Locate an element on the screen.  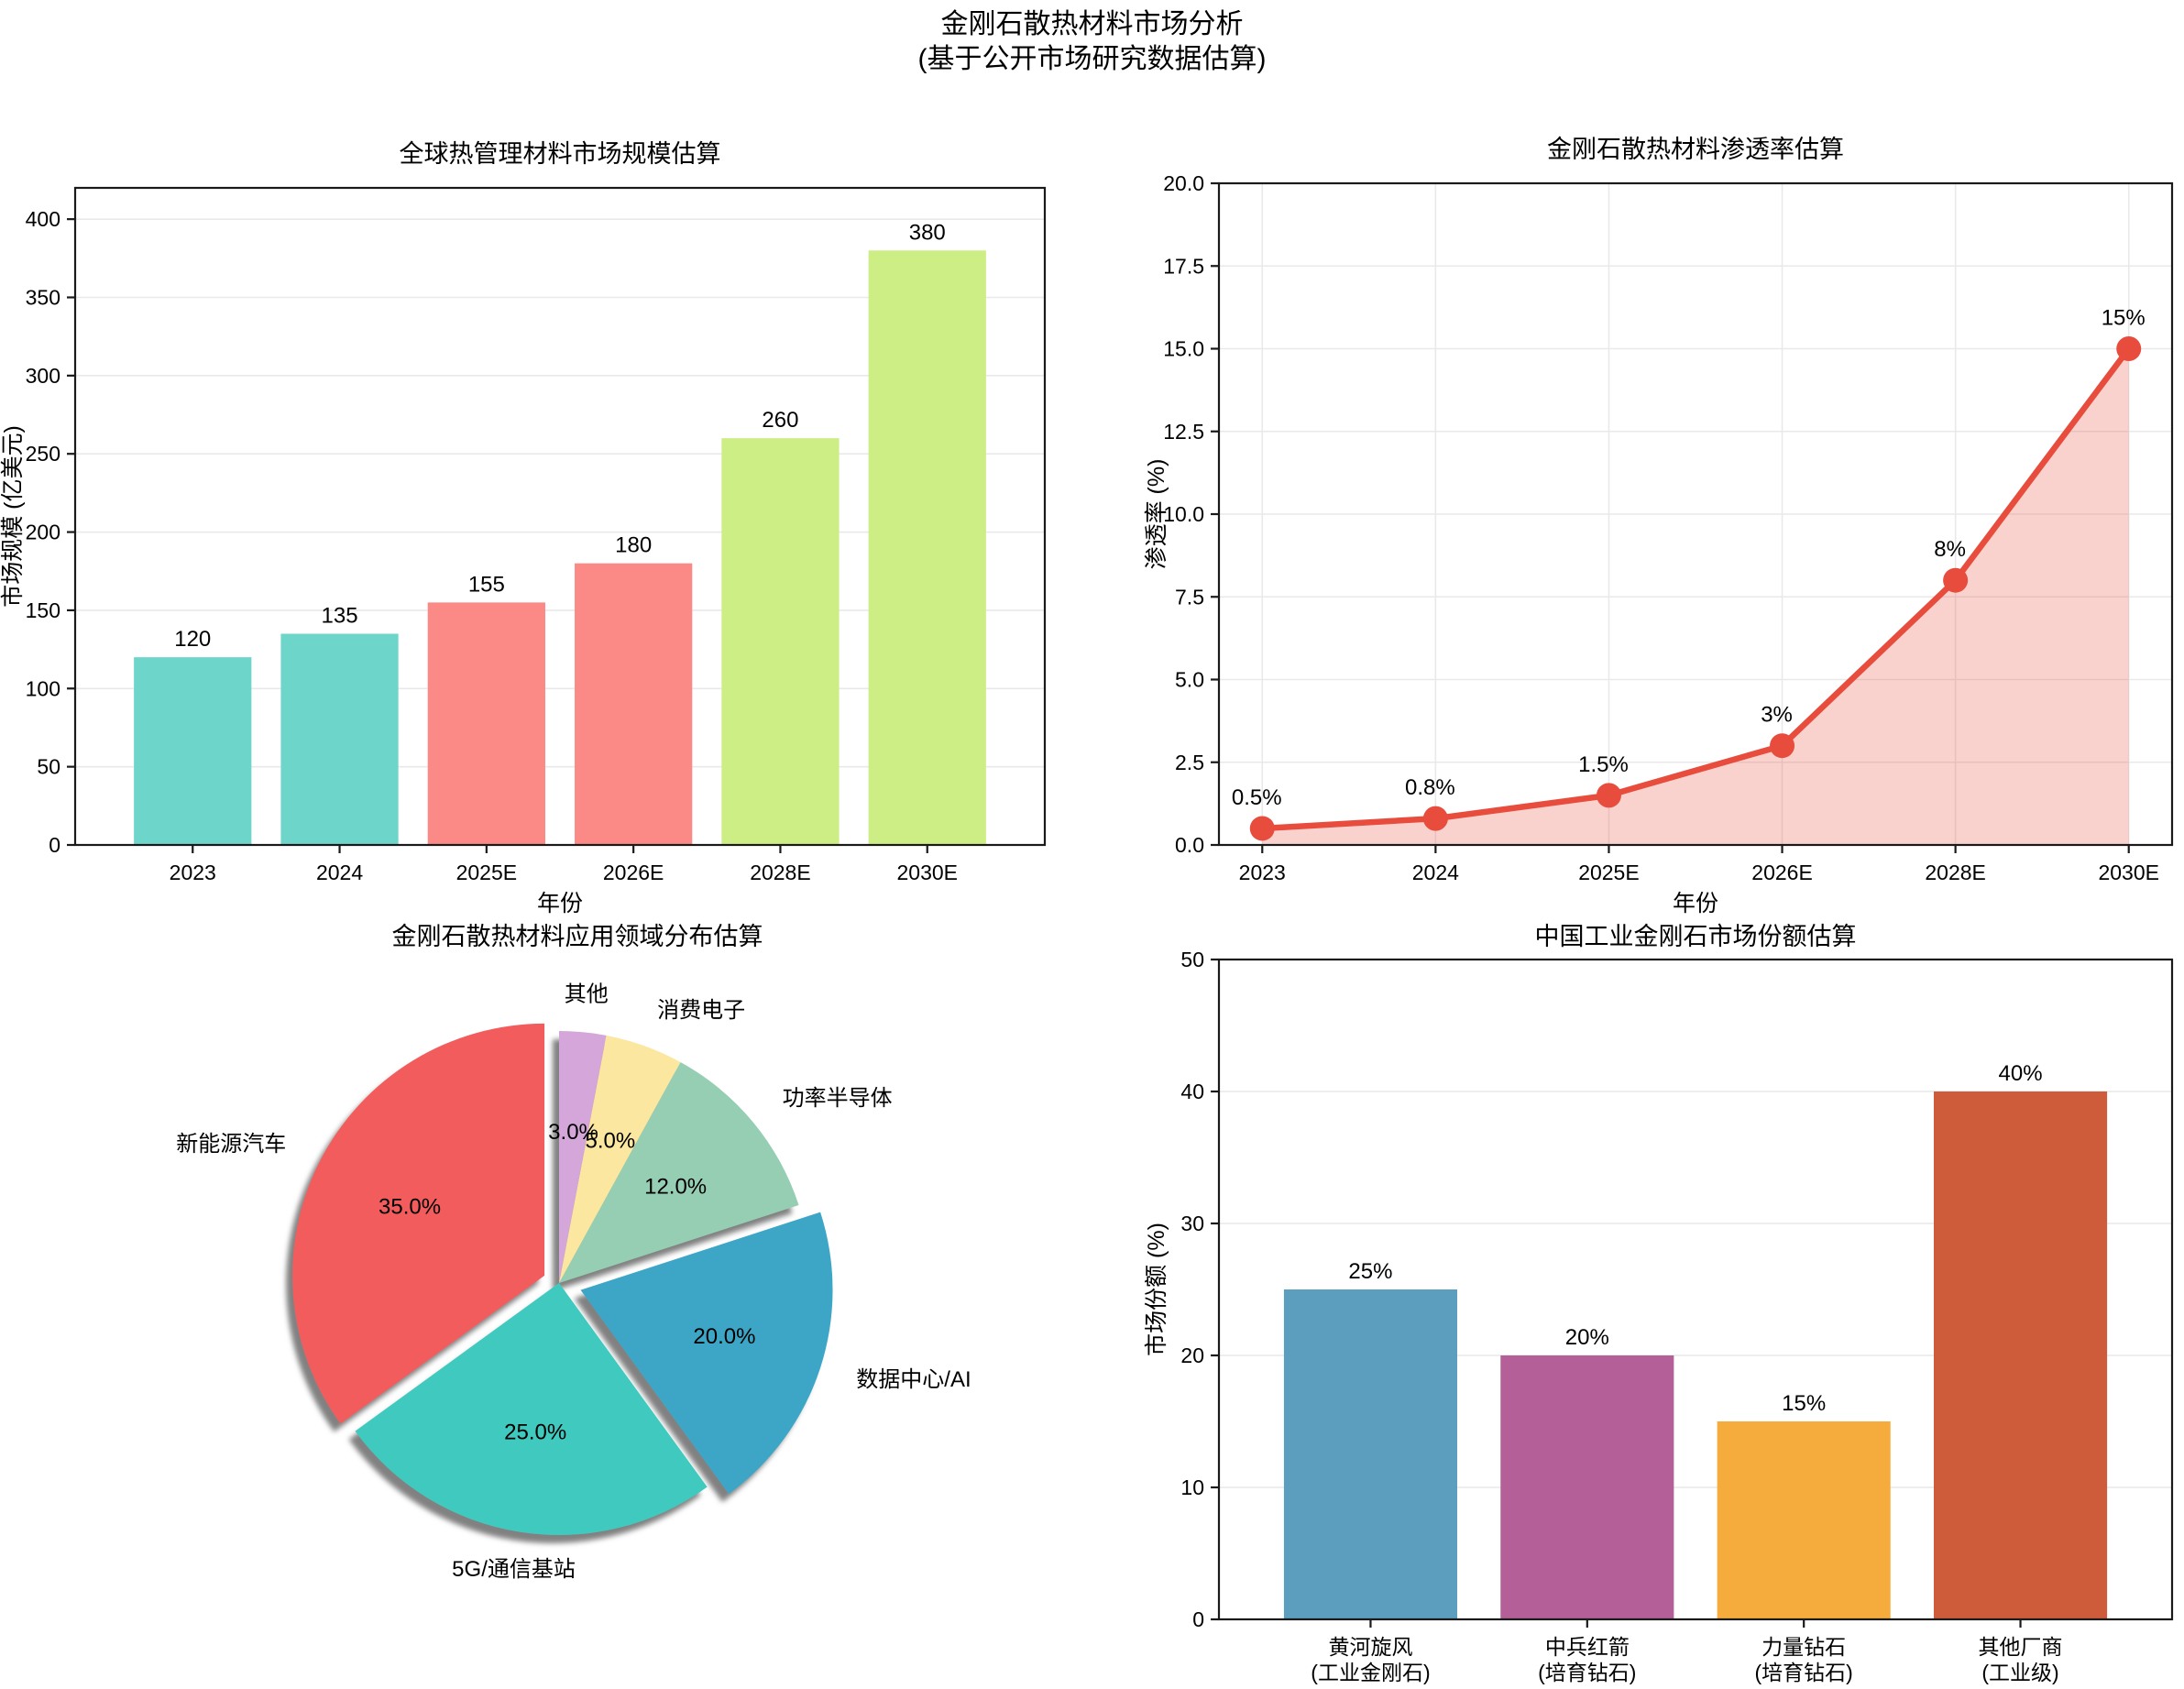
bar-力量钻石 is located at coordinates (1804, 1520).